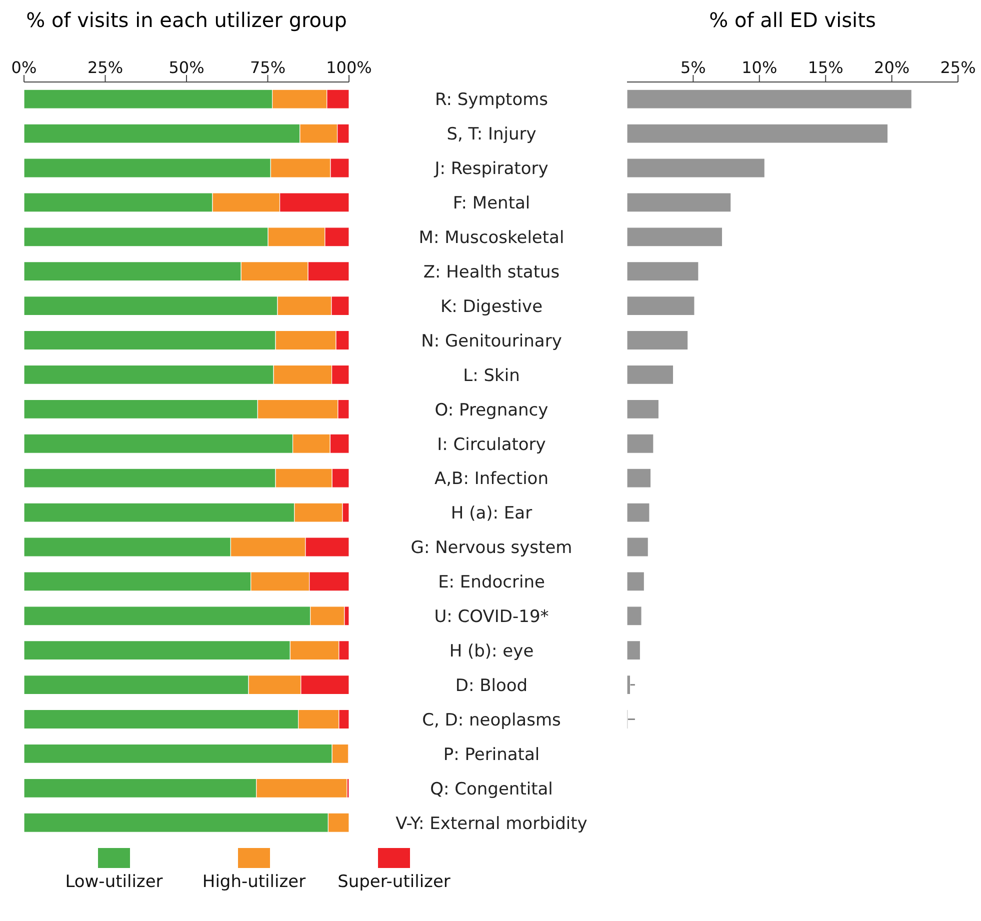 The width and height of the screenshot is (981, 921). I want to click on y-tick-label: H (a): Ear, so click(491, 514).